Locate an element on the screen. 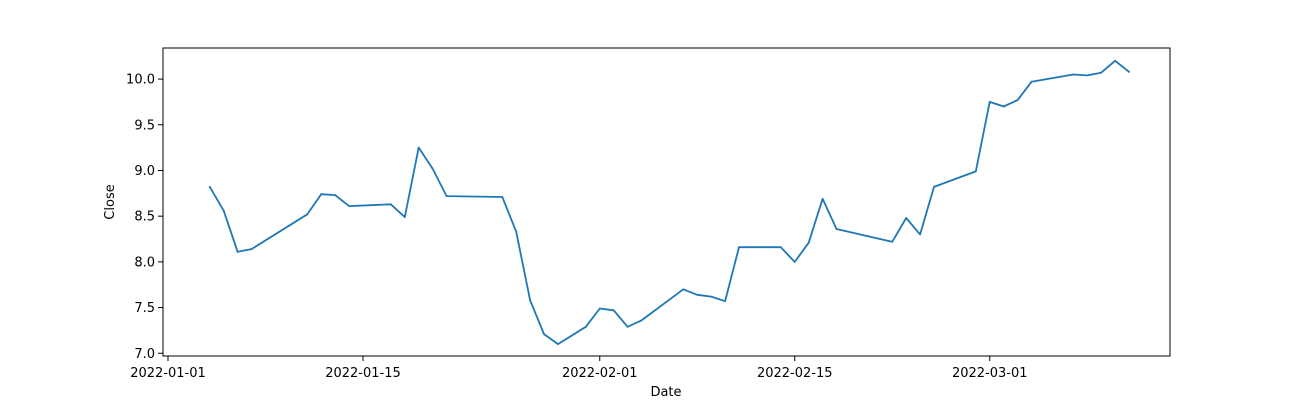 The height and width of the screenshot is (400, 1300). y-tick-label: 7.5 is located at coordinates (144, 308).